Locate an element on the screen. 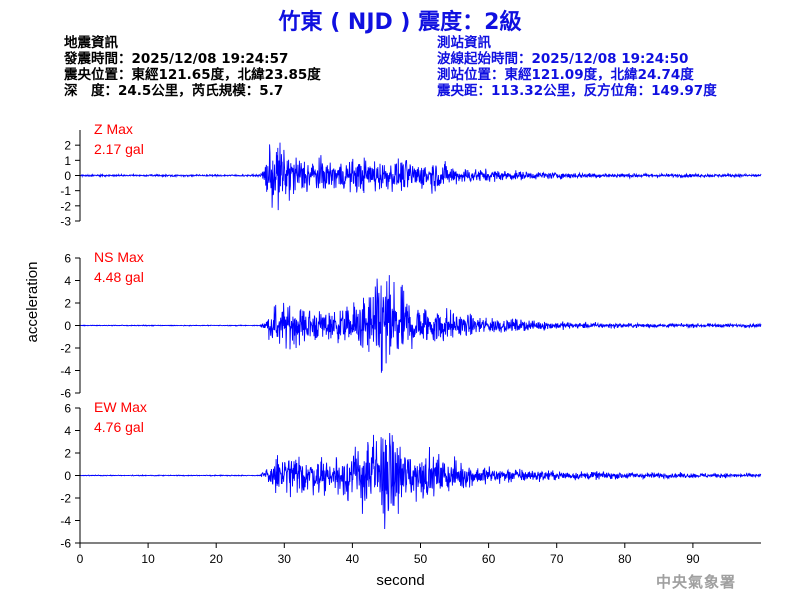 Image resolution: width=800 pixels, height=600 pixels. x-axis-label: second is located at coordinates (400, 580).